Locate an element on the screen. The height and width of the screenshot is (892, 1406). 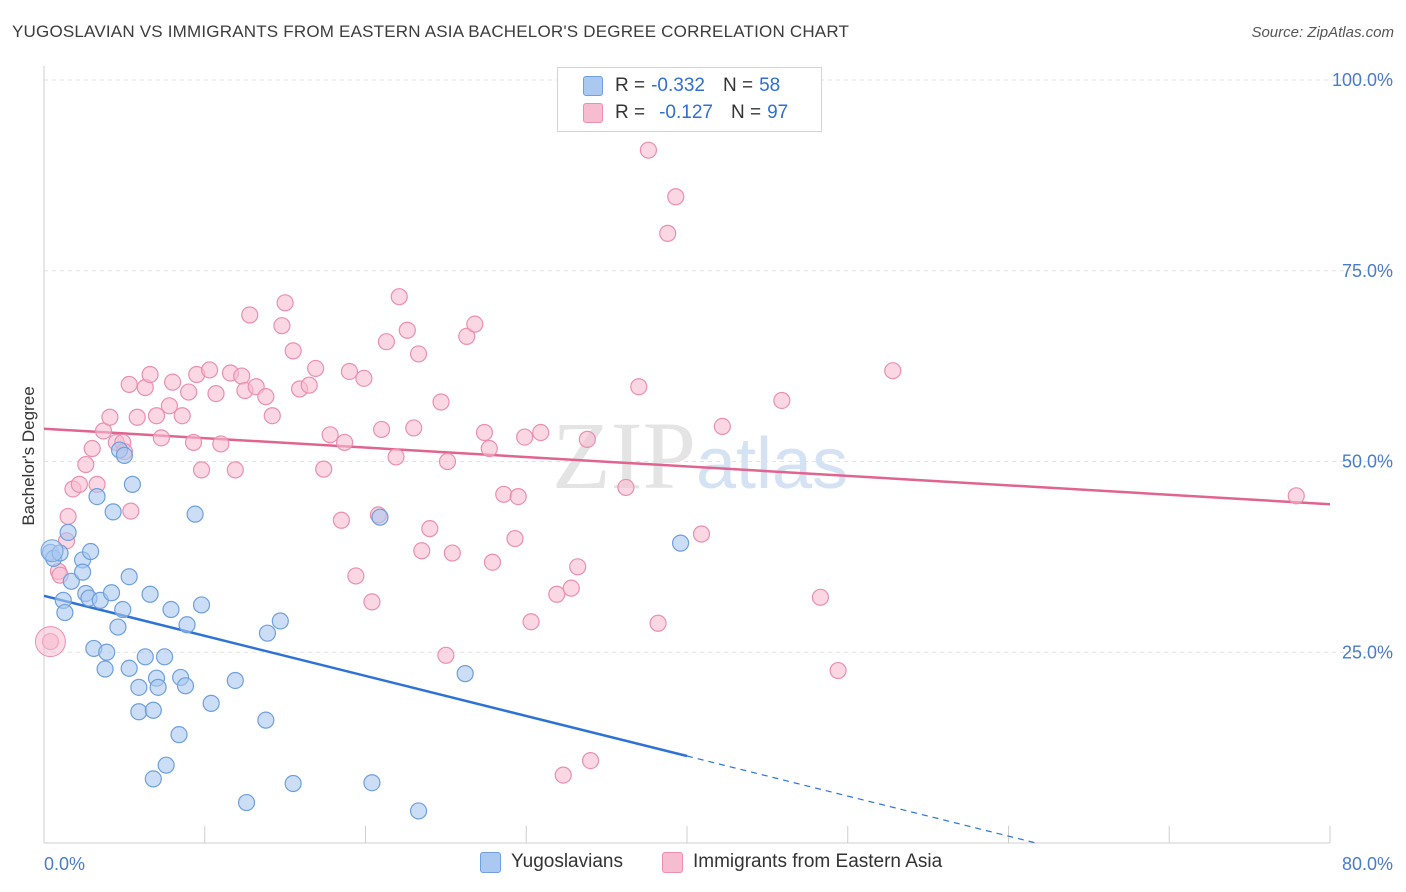
y-tick-label: 50.0% is located at coordinates (1367, 462).